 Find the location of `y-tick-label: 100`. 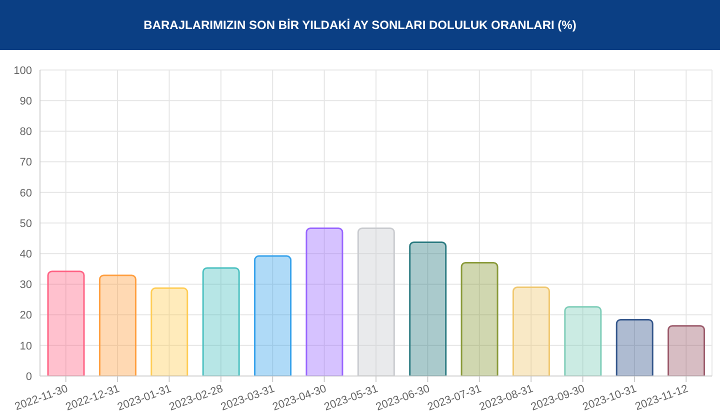

y-tick-label: 100 is located at coordinates (23, 70).